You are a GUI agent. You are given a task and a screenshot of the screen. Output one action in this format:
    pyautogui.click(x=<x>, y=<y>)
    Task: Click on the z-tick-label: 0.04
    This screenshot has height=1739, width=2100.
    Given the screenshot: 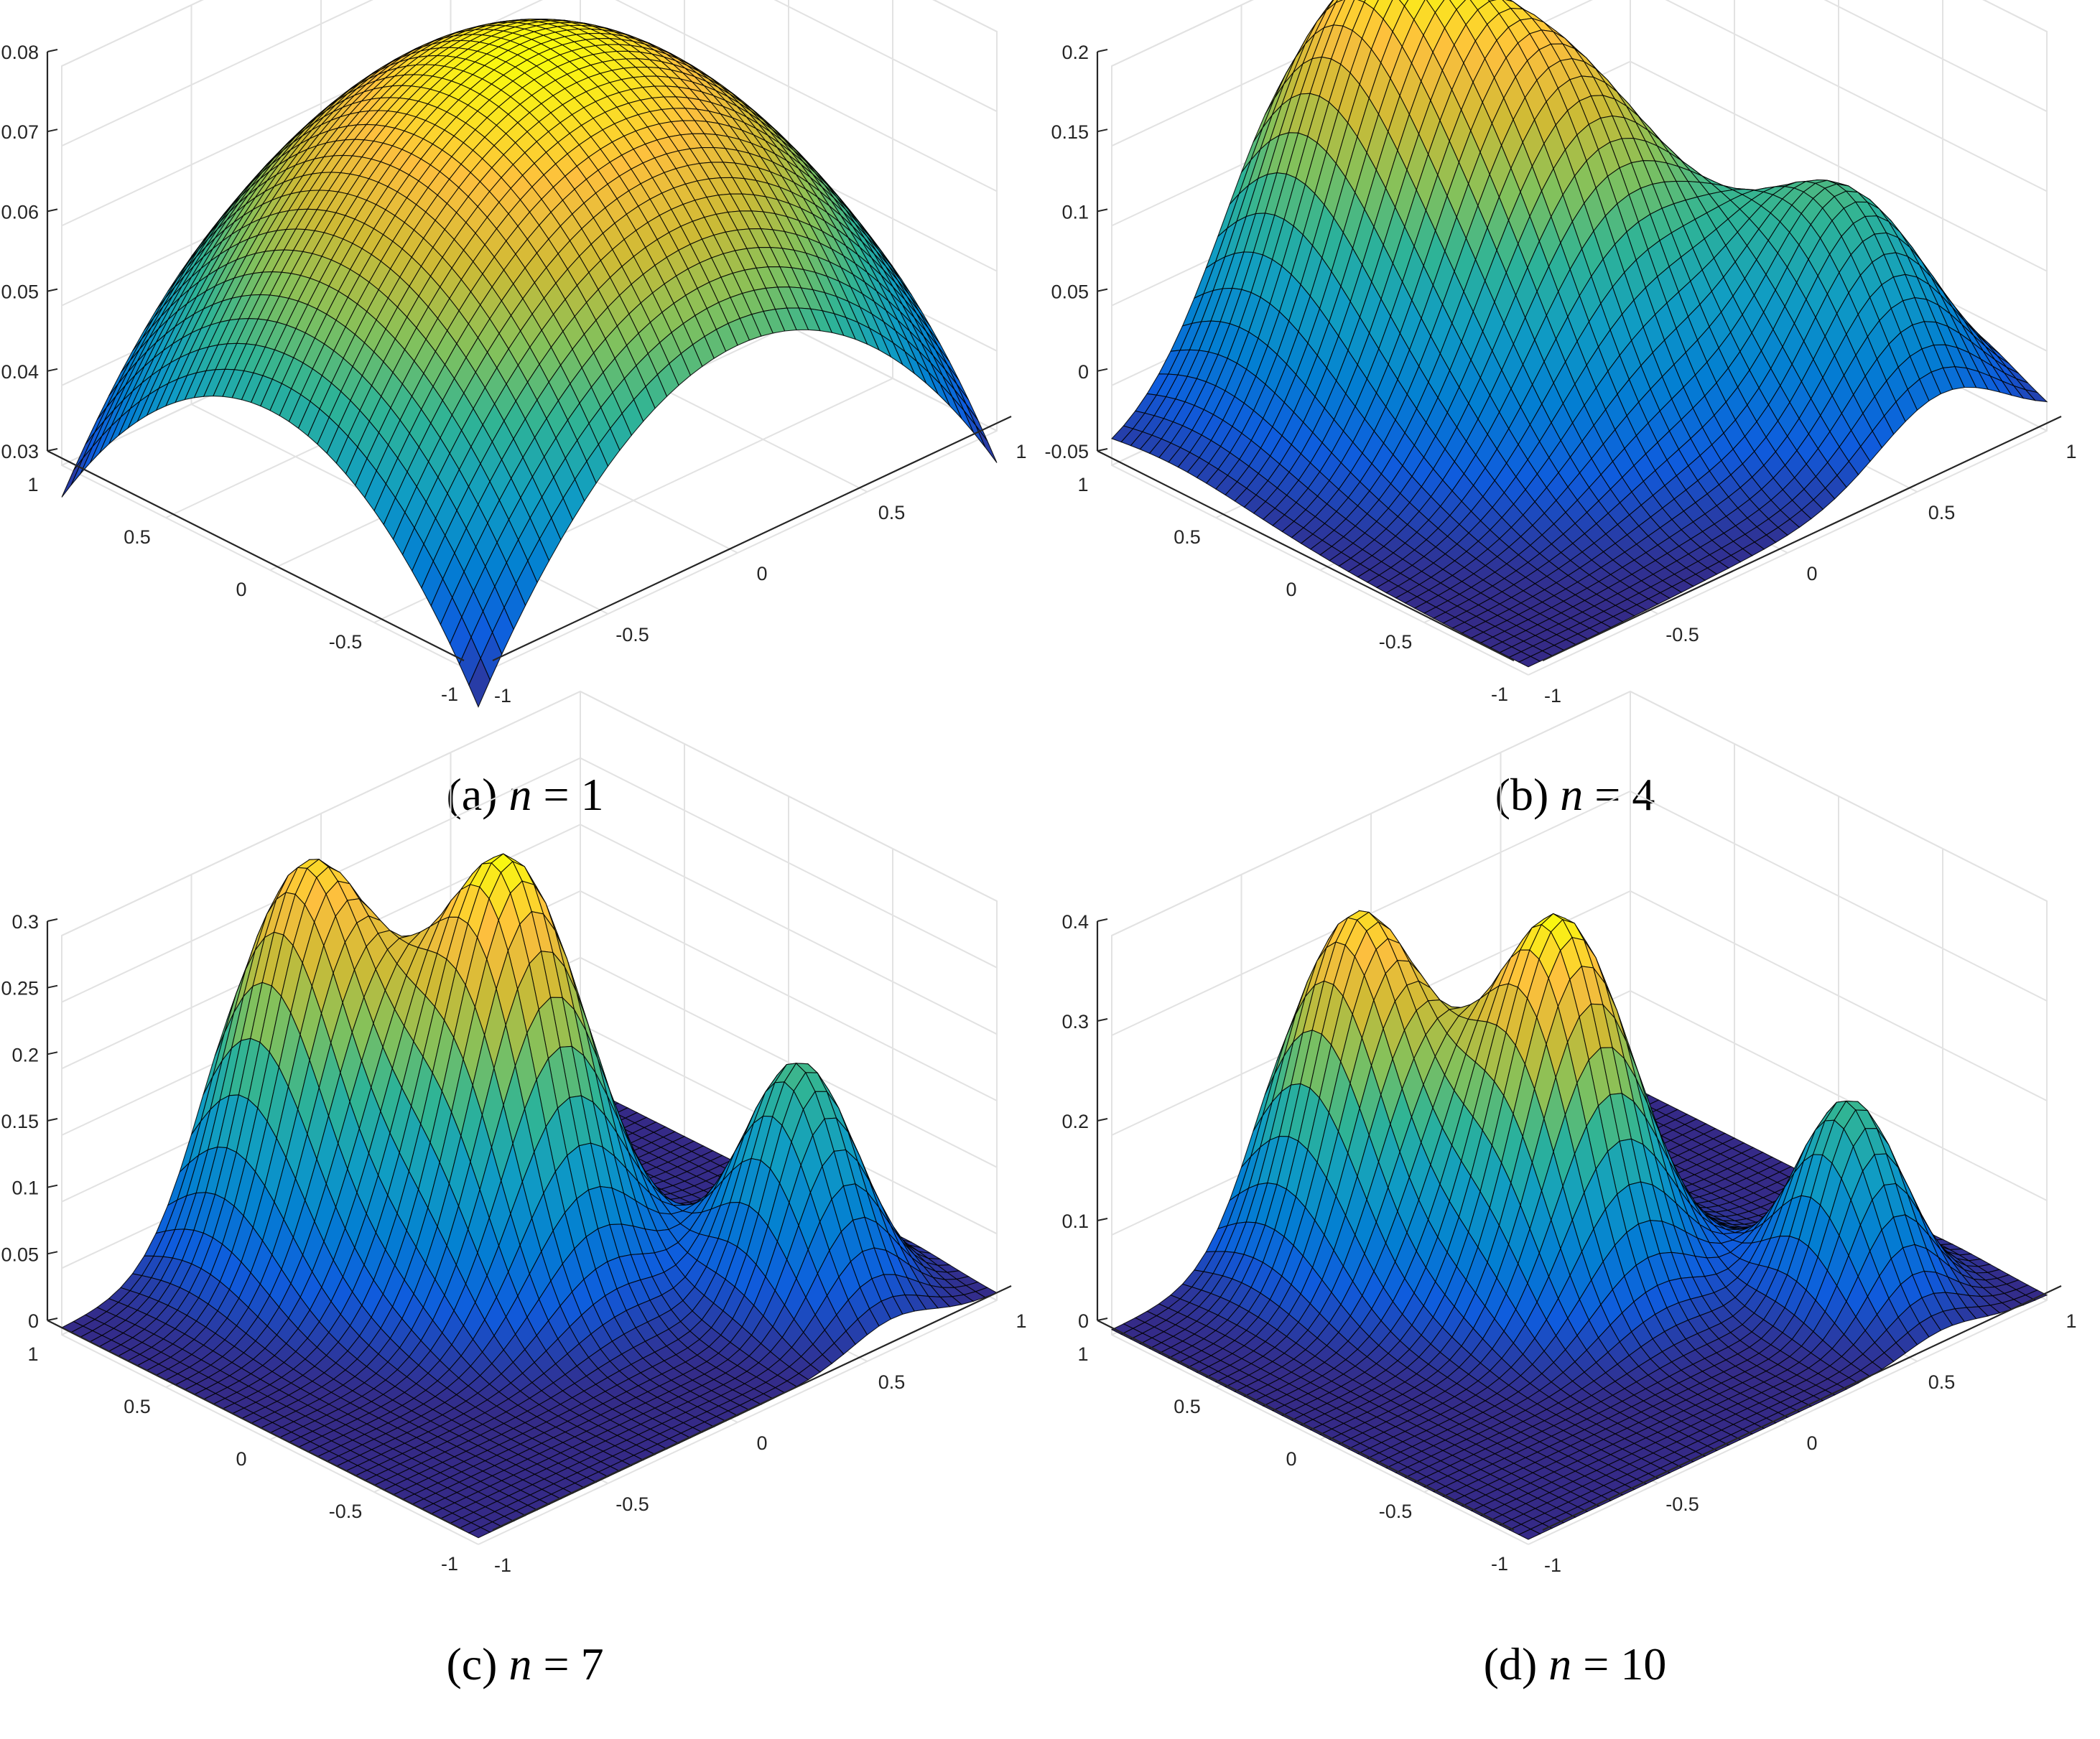 What is the action you would take?
    pyautogui.click(x=20, y=372)
    